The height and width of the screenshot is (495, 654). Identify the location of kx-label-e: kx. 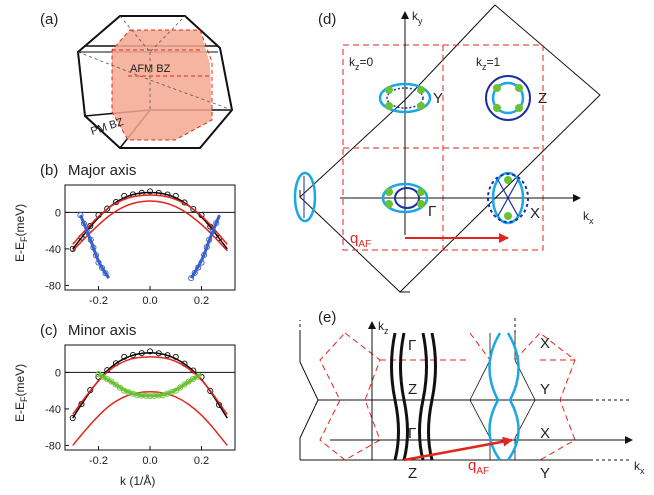
(639, 467).